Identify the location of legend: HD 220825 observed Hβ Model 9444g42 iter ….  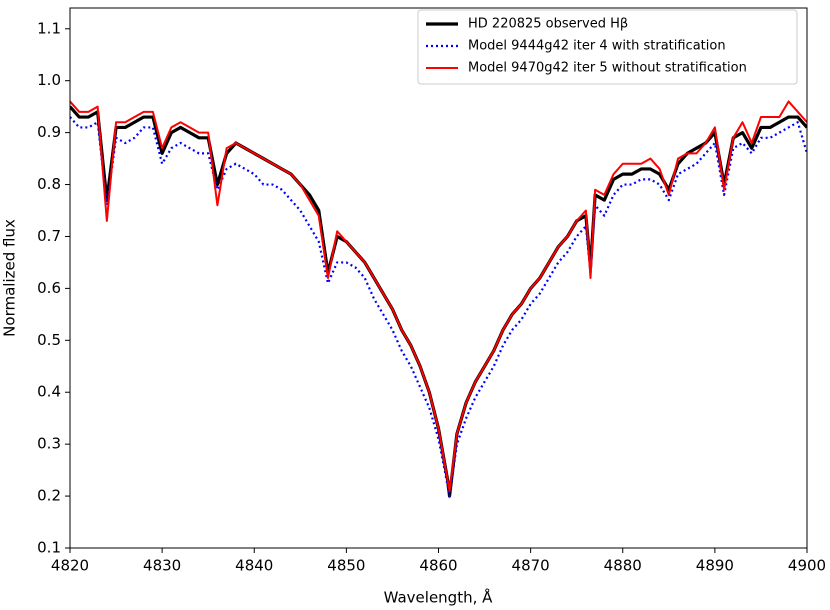
(607, 47).